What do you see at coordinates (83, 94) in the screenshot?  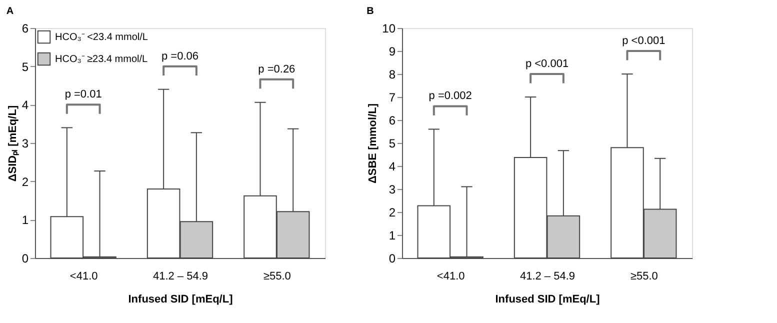 I see `annotation: p =0.01` at bounding box center [83, 94].